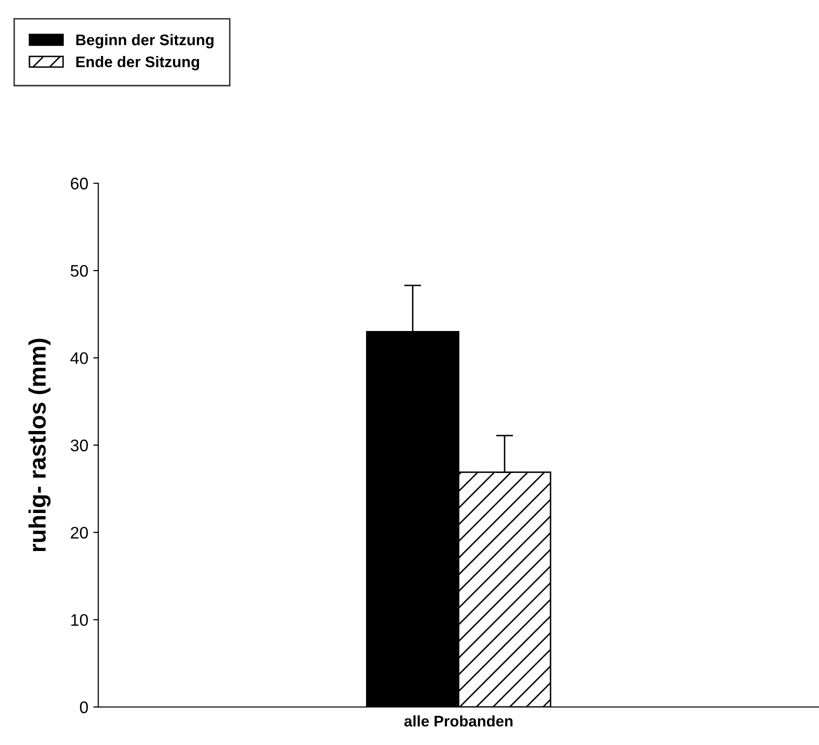 Image resolution: width=819 pixels, height=745 pixels. I want to click on x-tick-label: alle Probanden, so click(458, 721).